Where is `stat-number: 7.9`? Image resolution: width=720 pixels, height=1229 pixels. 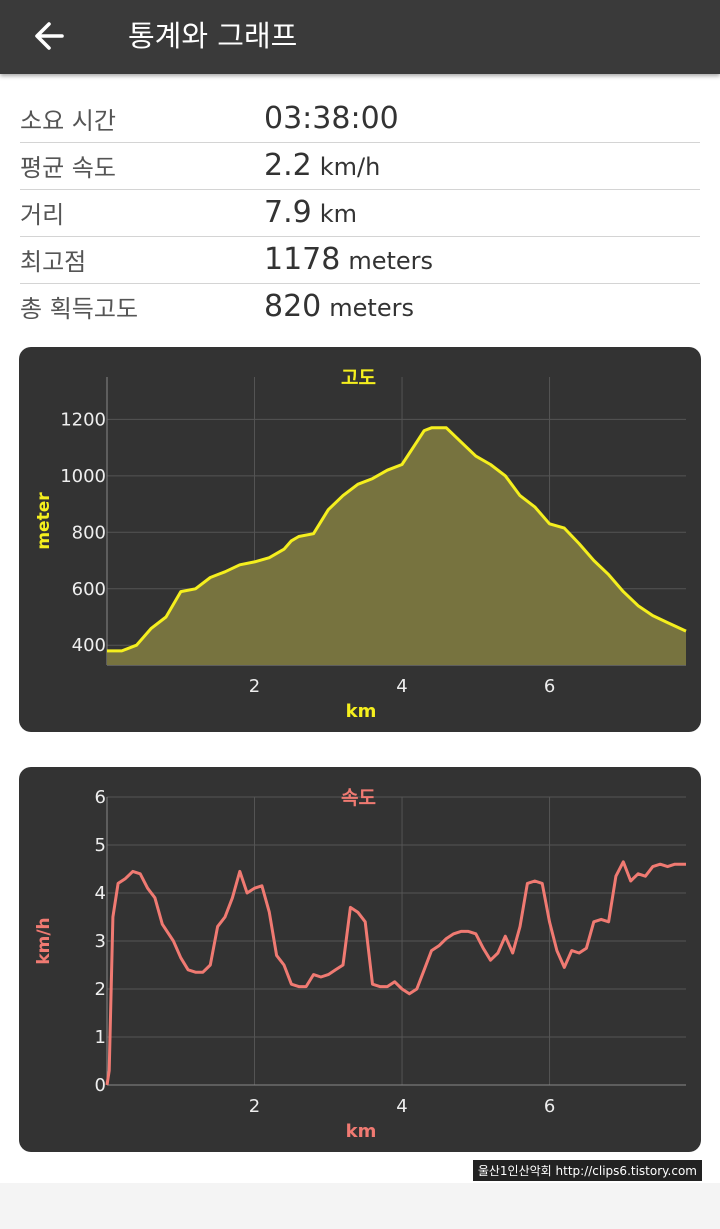
stat-number: 7.9 is located at coordinates (288, 212).